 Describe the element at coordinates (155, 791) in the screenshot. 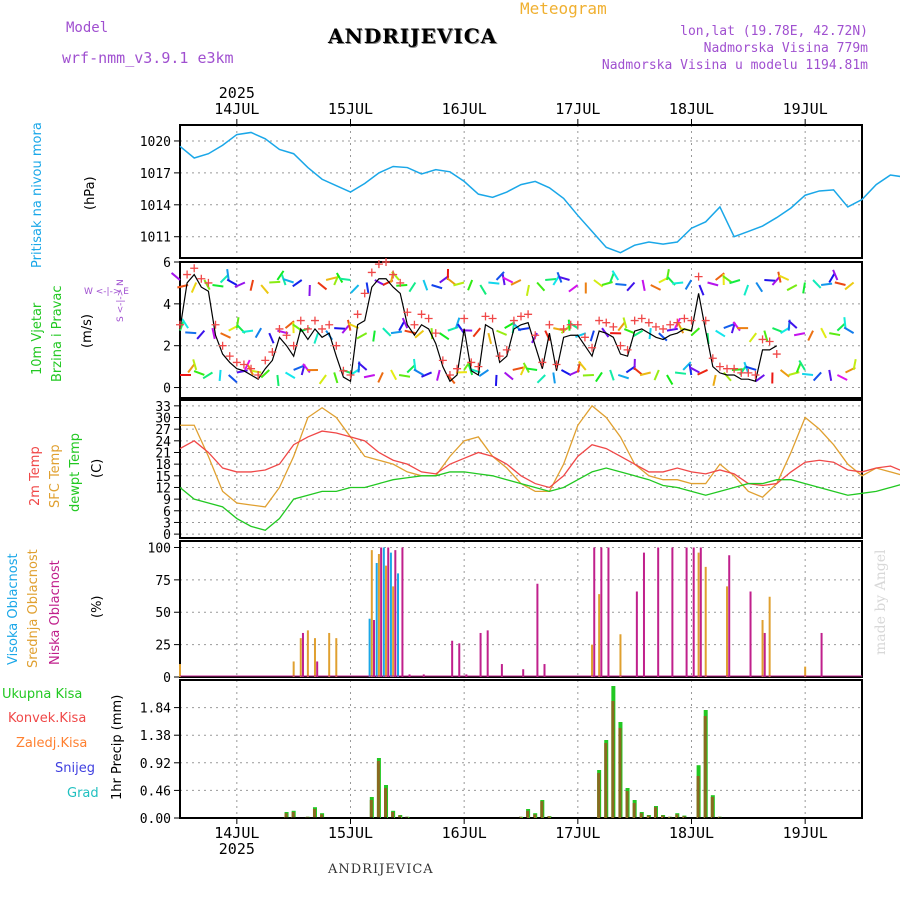

I see `y-tick-label: 0.46` at that location.